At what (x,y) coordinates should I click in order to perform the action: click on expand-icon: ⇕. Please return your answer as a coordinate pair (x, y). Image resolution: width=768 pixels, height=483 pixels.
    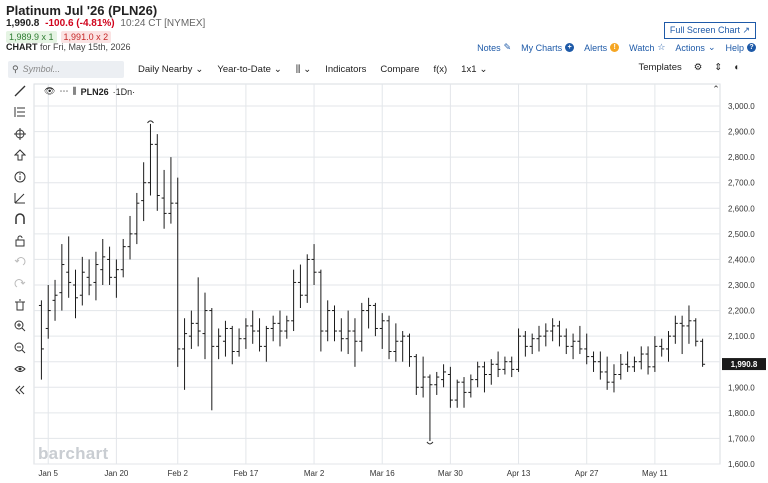
    Looking at the image, I should click on (718, 67).